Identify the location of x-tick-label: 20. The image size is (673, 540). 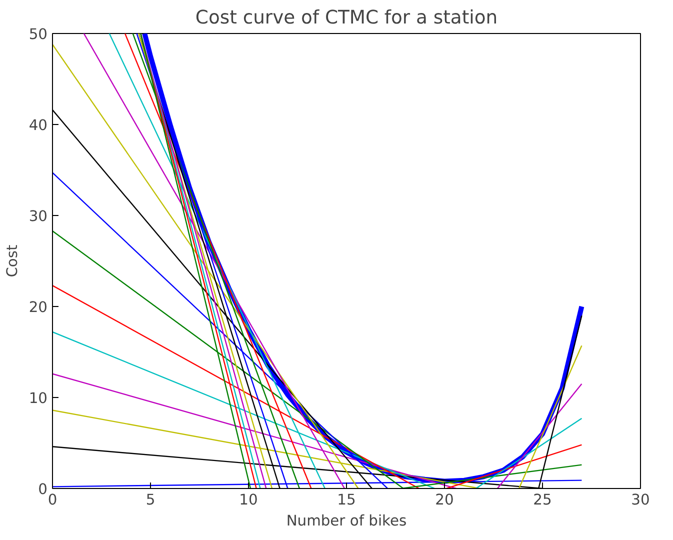
(444, 500).